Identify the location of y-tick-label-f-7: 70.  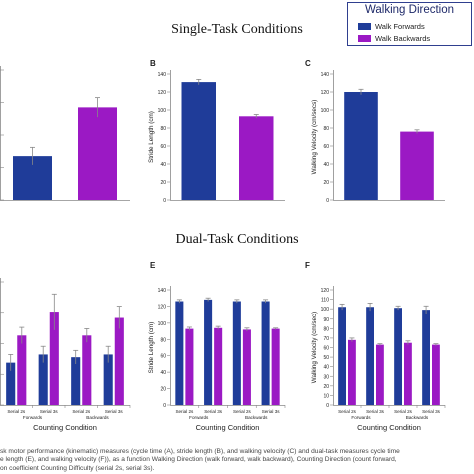
(326, 339).